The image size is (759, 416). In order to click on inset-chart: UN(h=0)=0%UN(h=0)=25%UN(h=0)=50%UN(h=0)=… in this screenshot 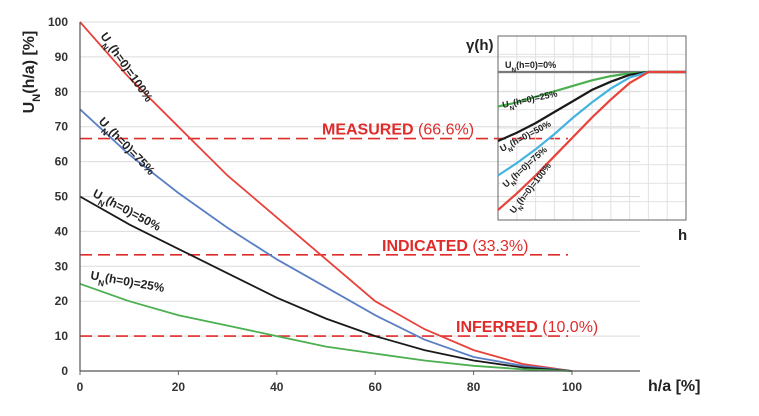, I will do `click(576, 139)`.